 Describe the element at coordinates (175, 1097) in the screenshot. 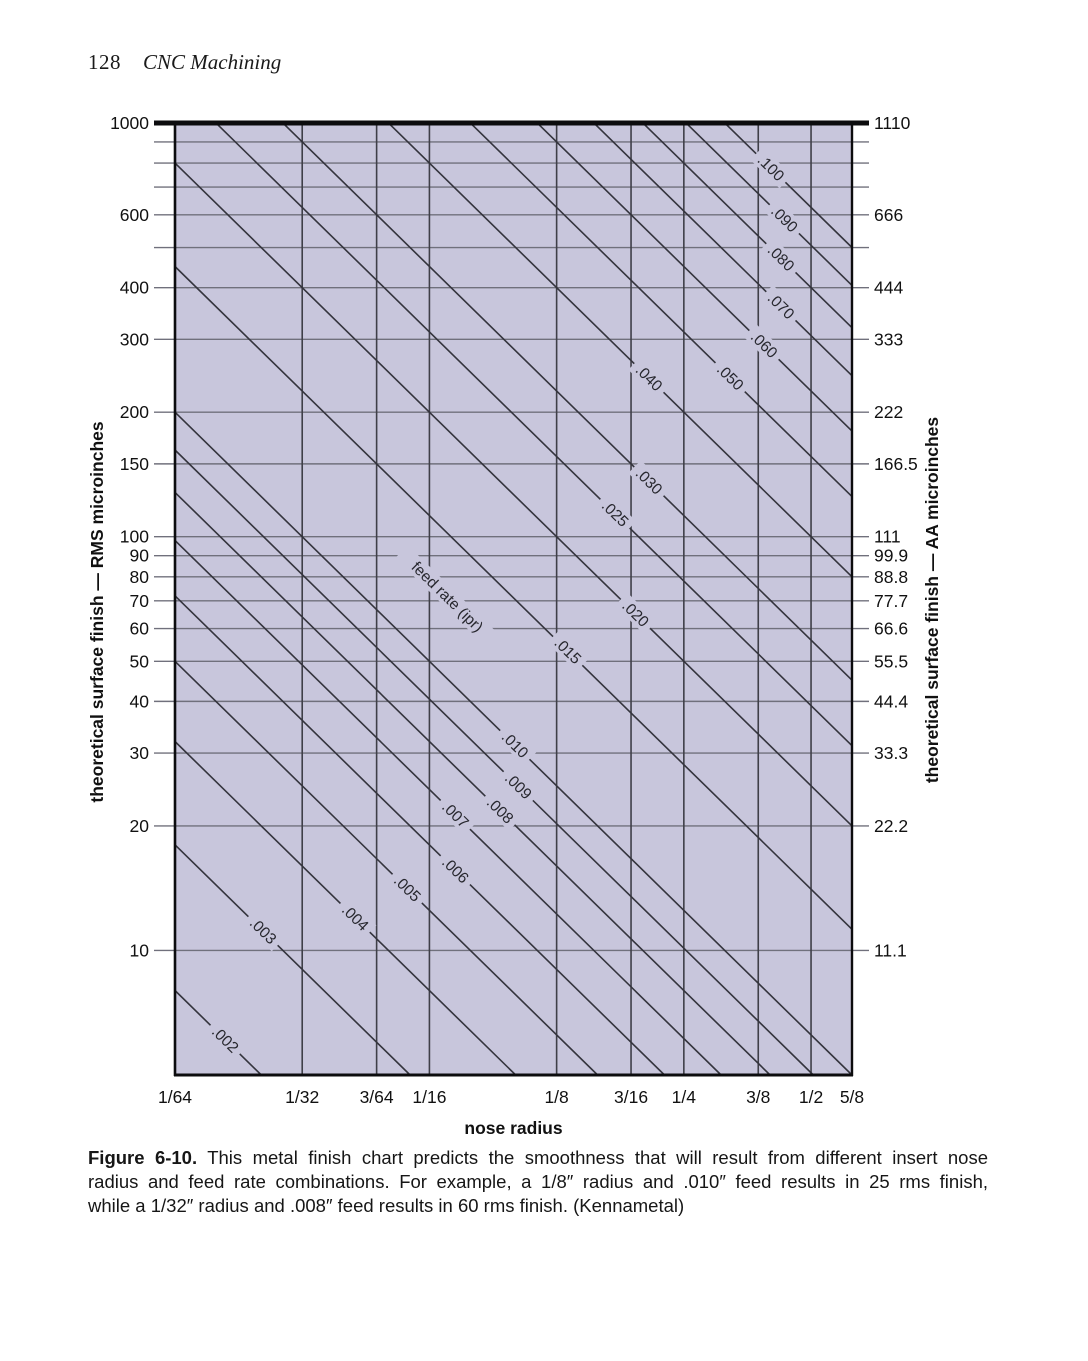

I see `x-tick-label: 1/64` at that location.